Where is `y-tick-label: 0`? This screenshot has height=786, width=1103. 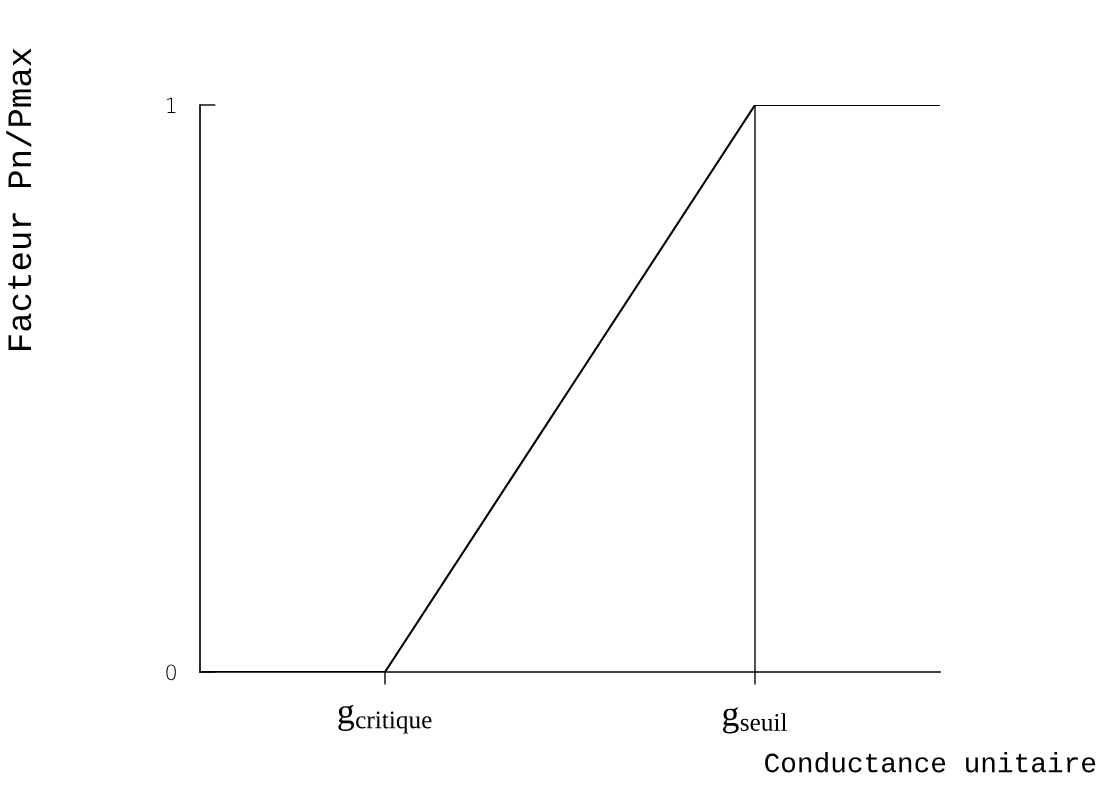 y-tick-label: 0 is located at coordinates (171, 672).